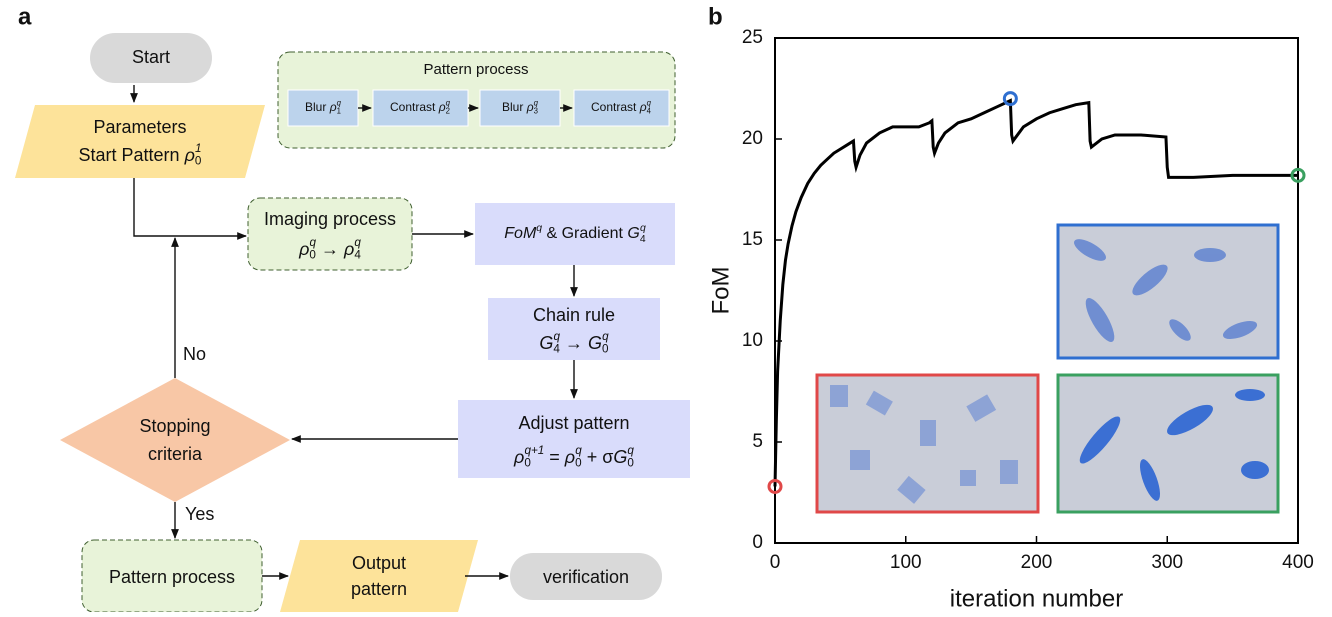  I want to click on pattern-process-title: Pattern process, so click(475, 69).